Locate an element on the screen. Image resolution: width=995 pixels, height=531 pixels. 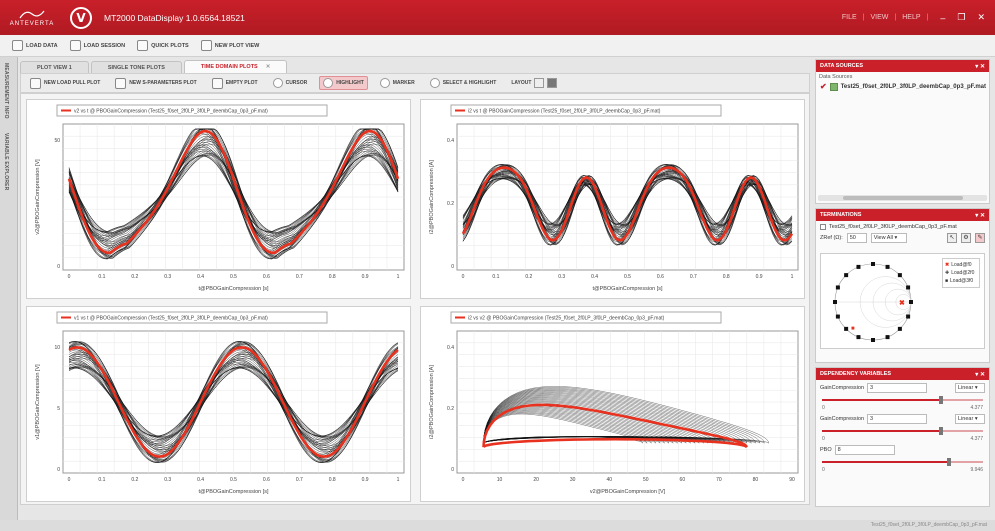
view-select: View All ▾ is located at coordinates (888, 238).